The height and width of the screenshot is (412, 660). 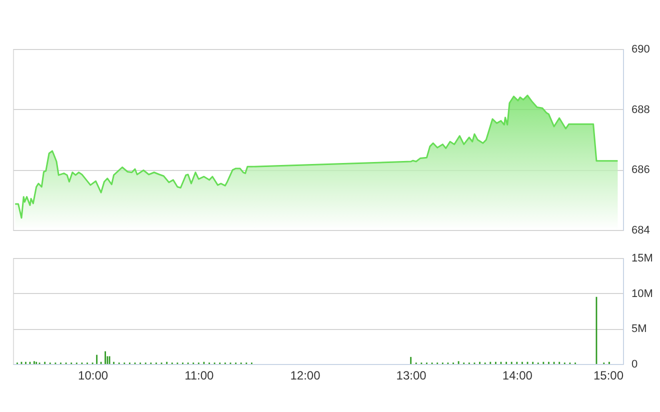 What do you see at coordinates (642, 294) in the screenshot?
I see `y-tick-label: 10M` at bounding box center [642, 294].